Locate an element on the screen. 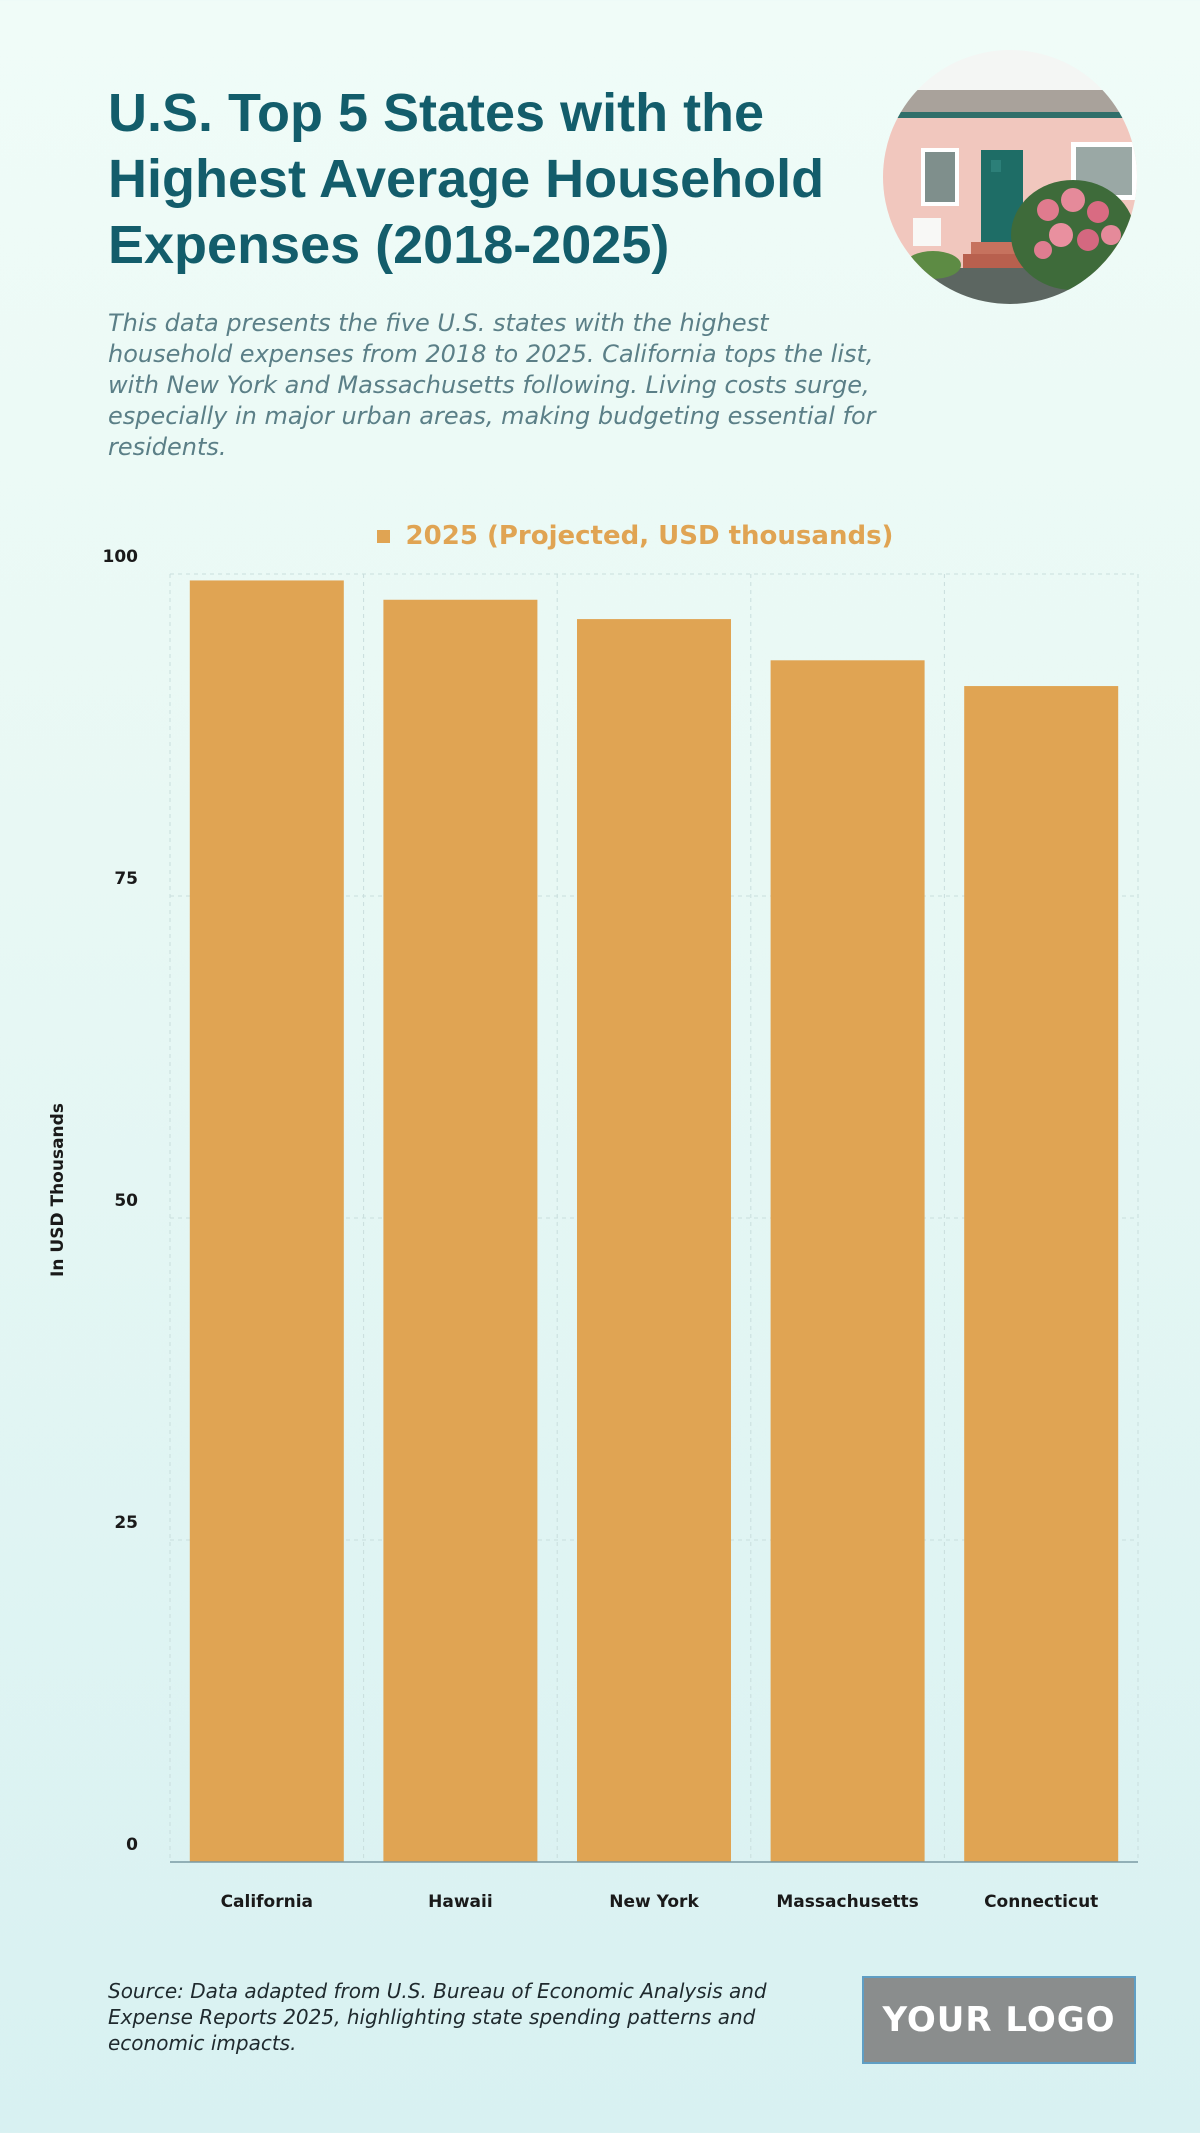 The image size is (1200, 2133). legend-swatch is located at coordinates (383, 536).